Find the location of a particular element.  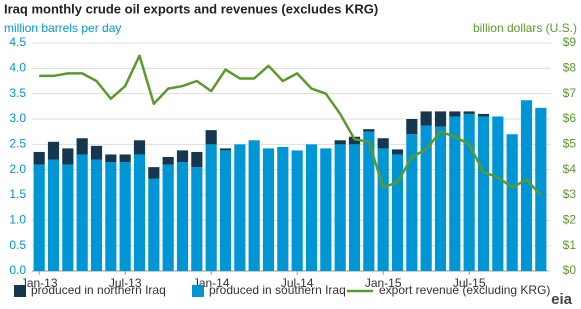

y-tick-label: 2.0 is located at coordinates (17, 169).